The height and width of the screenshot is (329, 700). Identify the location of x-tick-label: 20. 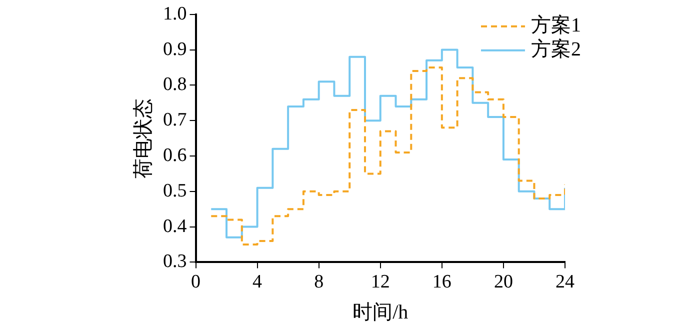
(503, 282).